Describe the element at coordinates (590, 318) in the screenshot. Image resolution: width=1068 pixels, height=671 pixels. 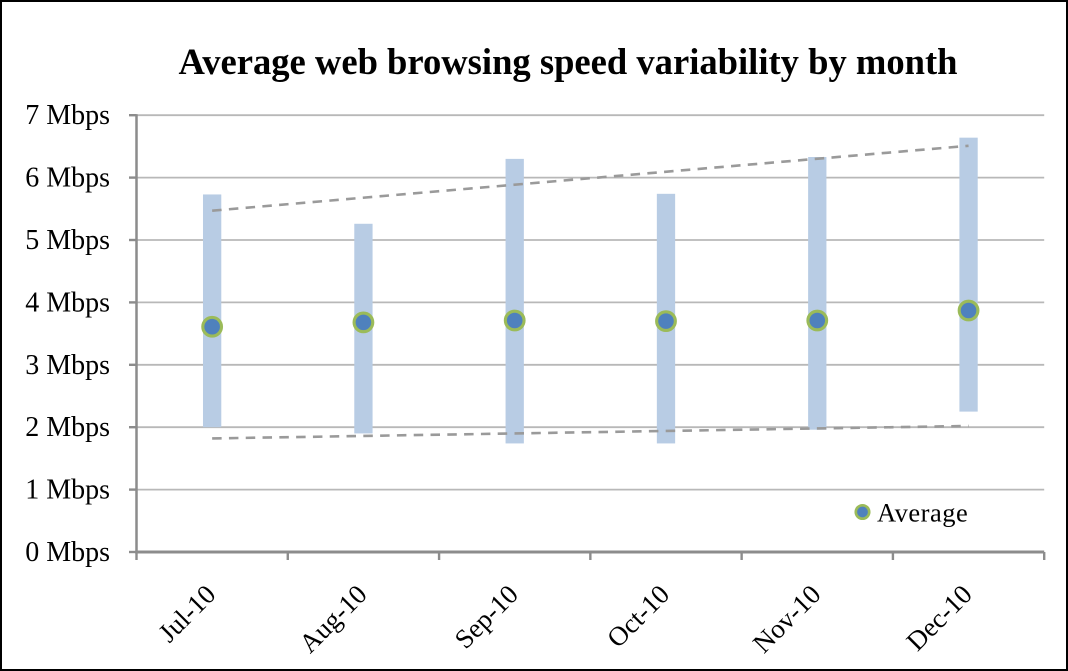
I see `average-markers` at that location.